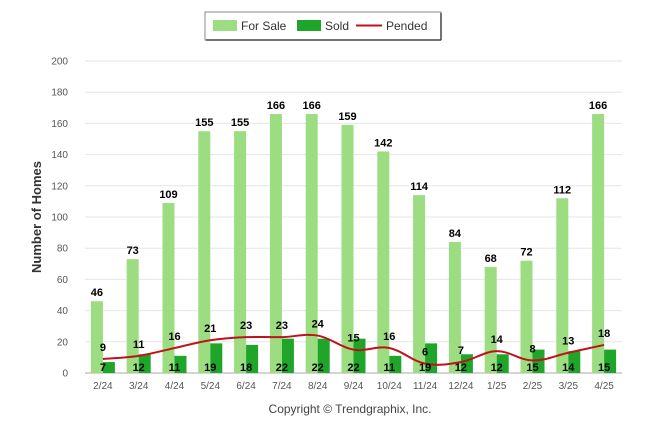 The image size is (646, 434). Describe the element at coordinates (526, 253) in the screenshot. I see `for-sale-value-label: 72` at that location.